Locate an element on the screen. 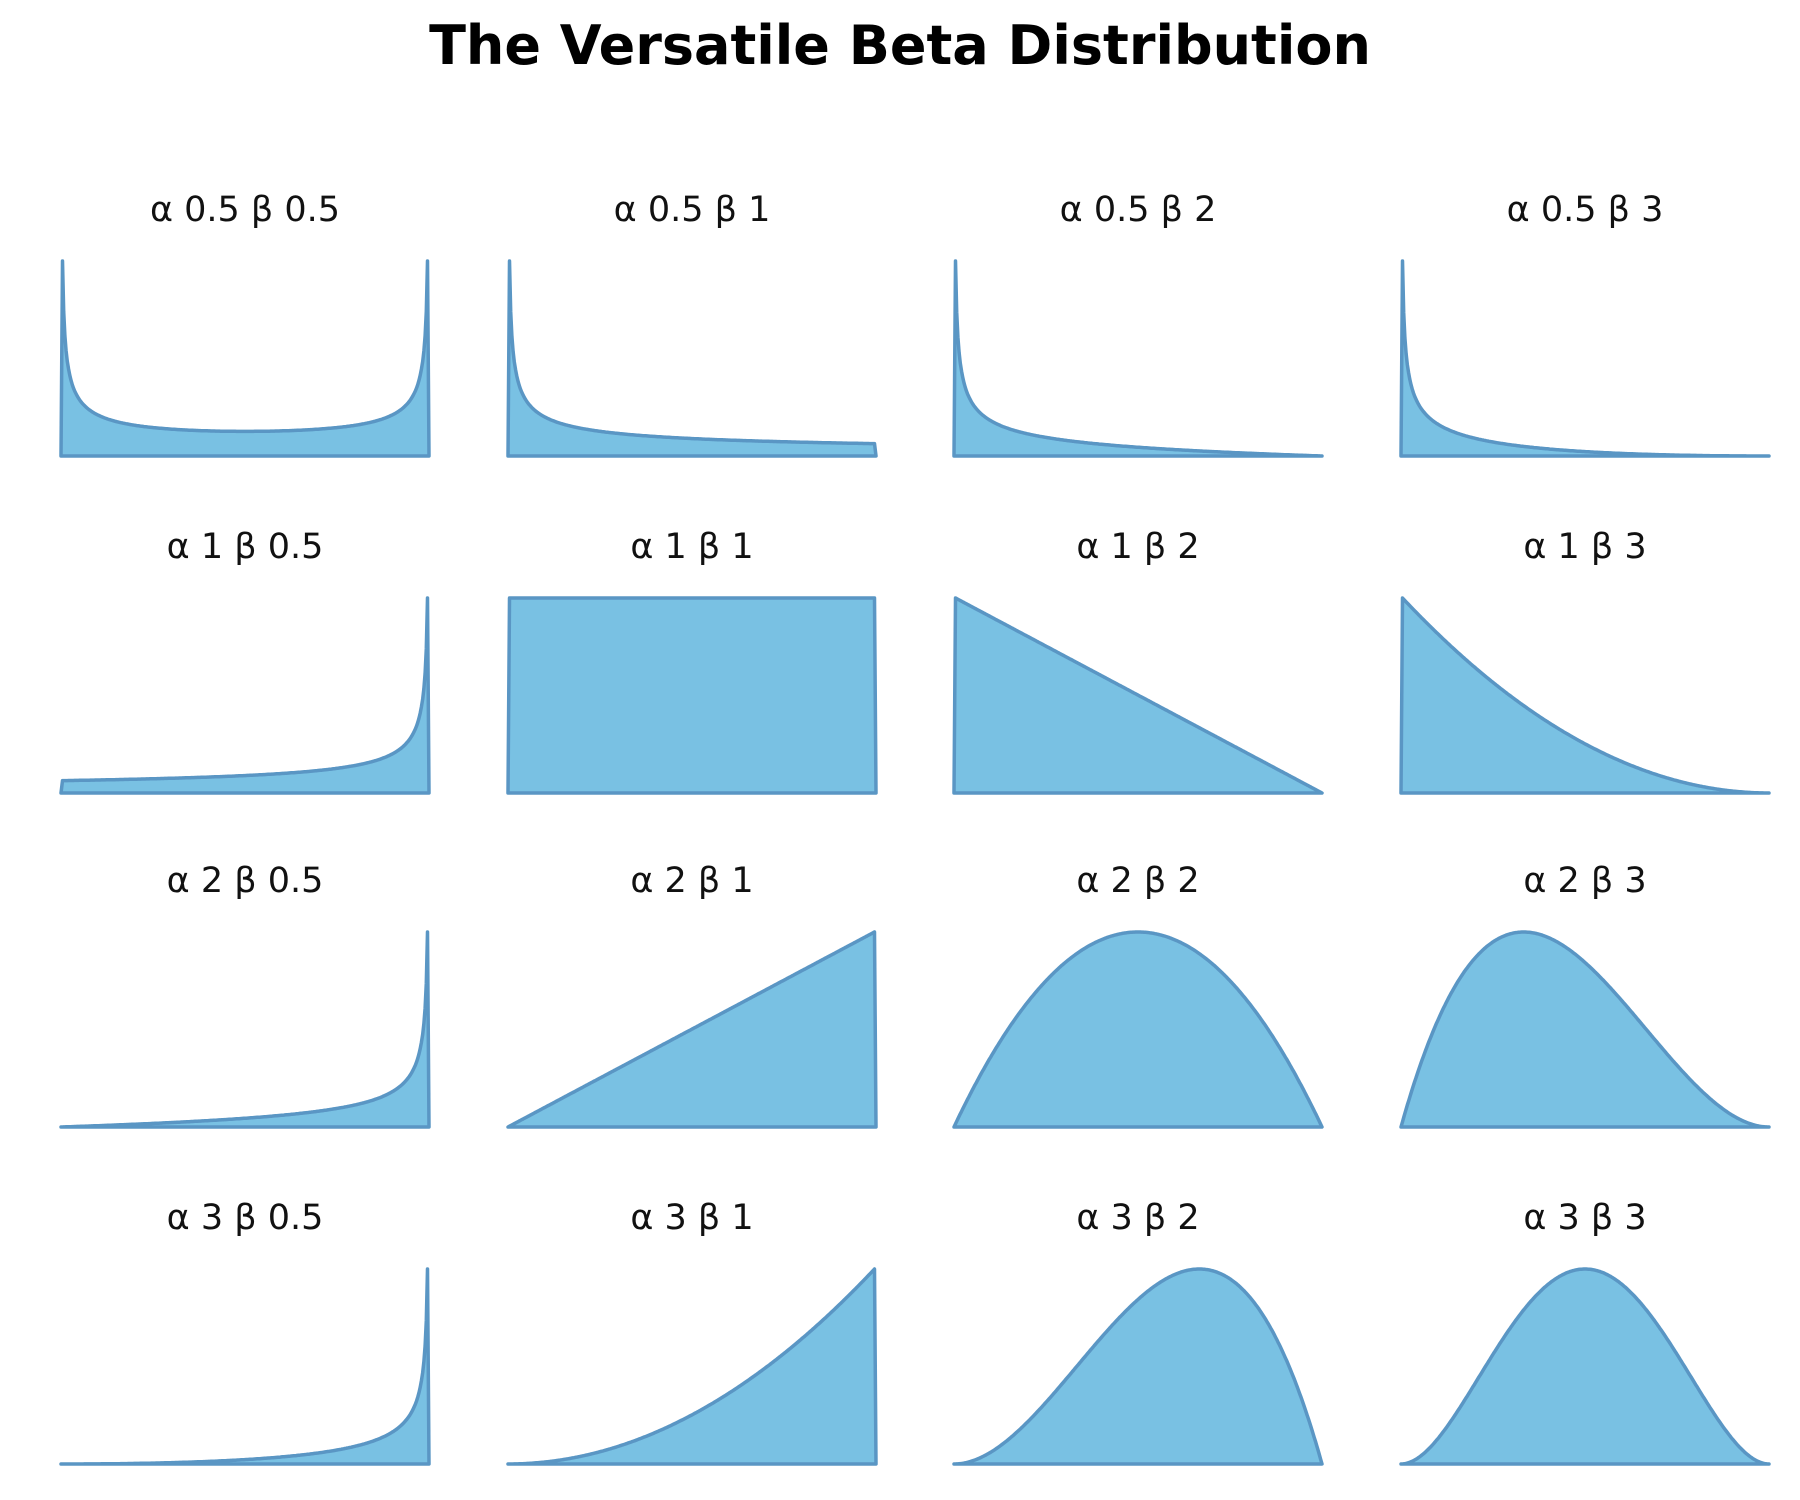 This screenshot has width=1800, height=1500. panel-8: α 1 β 3 is located at coordinates (1585, 661).